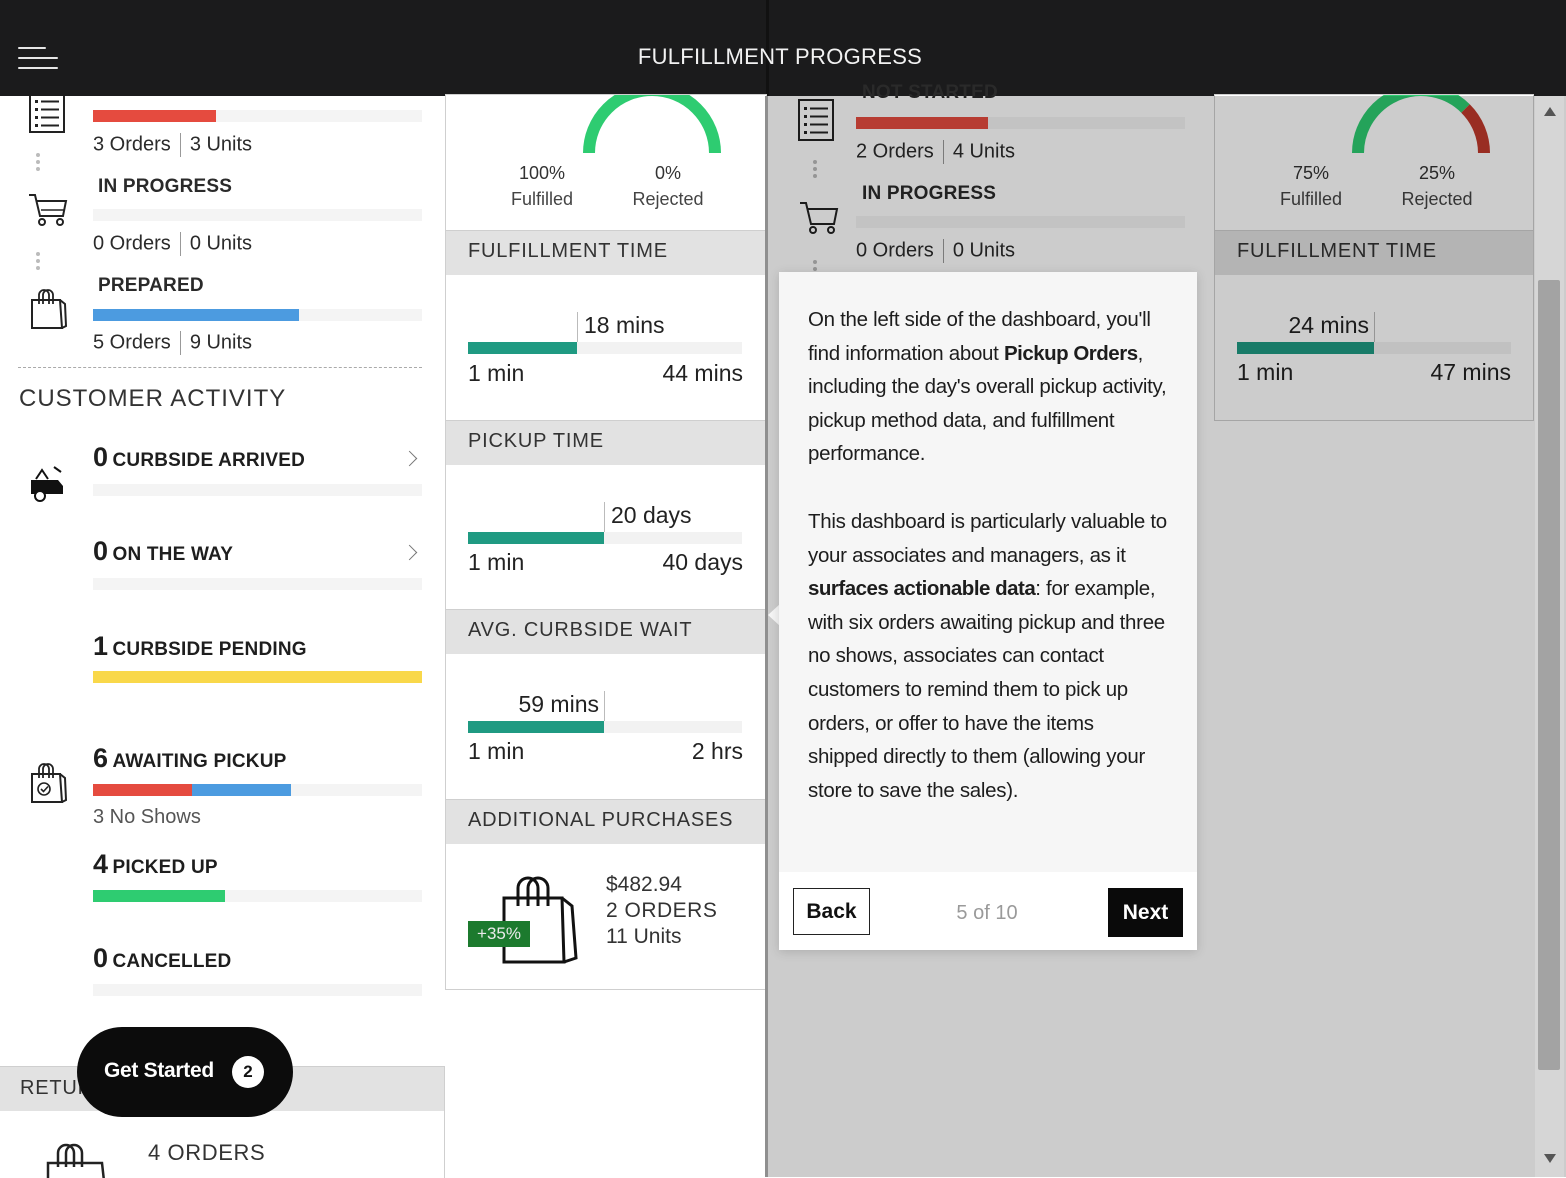 This screenshot has height=1178, width=1566. What do you see at coordinates (159, 896) in the screenshot?
I see `picked-up-bar-fill` at bounding box center [159, 896].